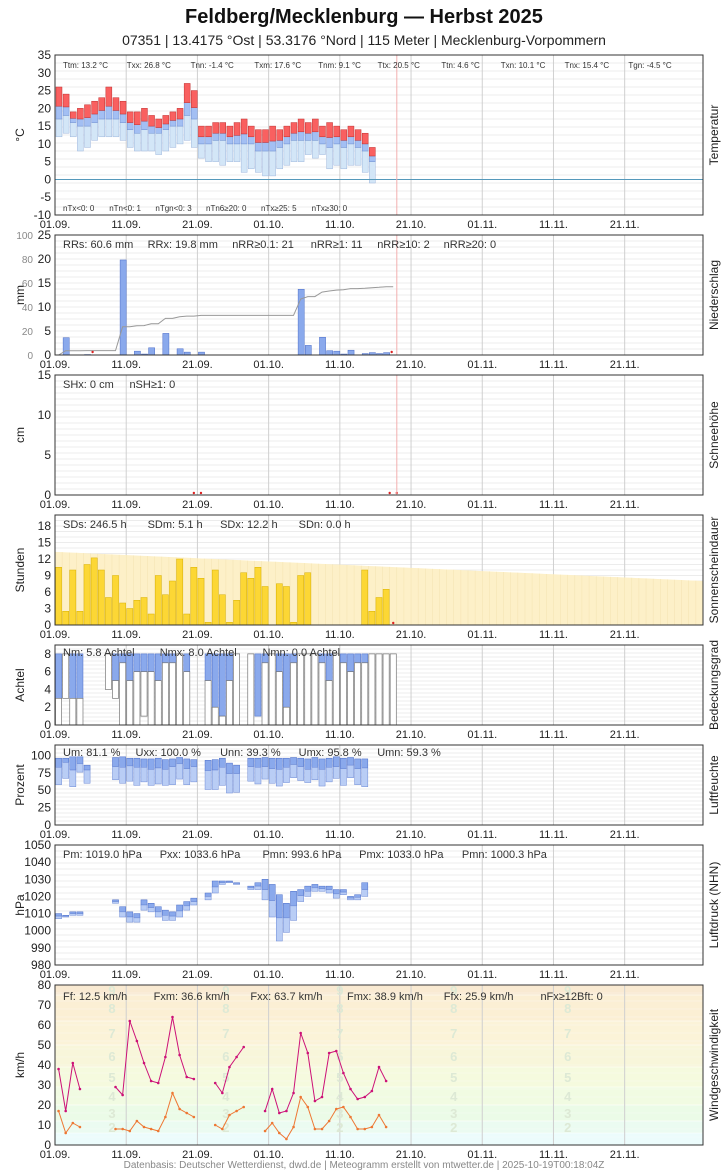  I want to click on sunshine-y-tick-label: 18, so click(45, 526).